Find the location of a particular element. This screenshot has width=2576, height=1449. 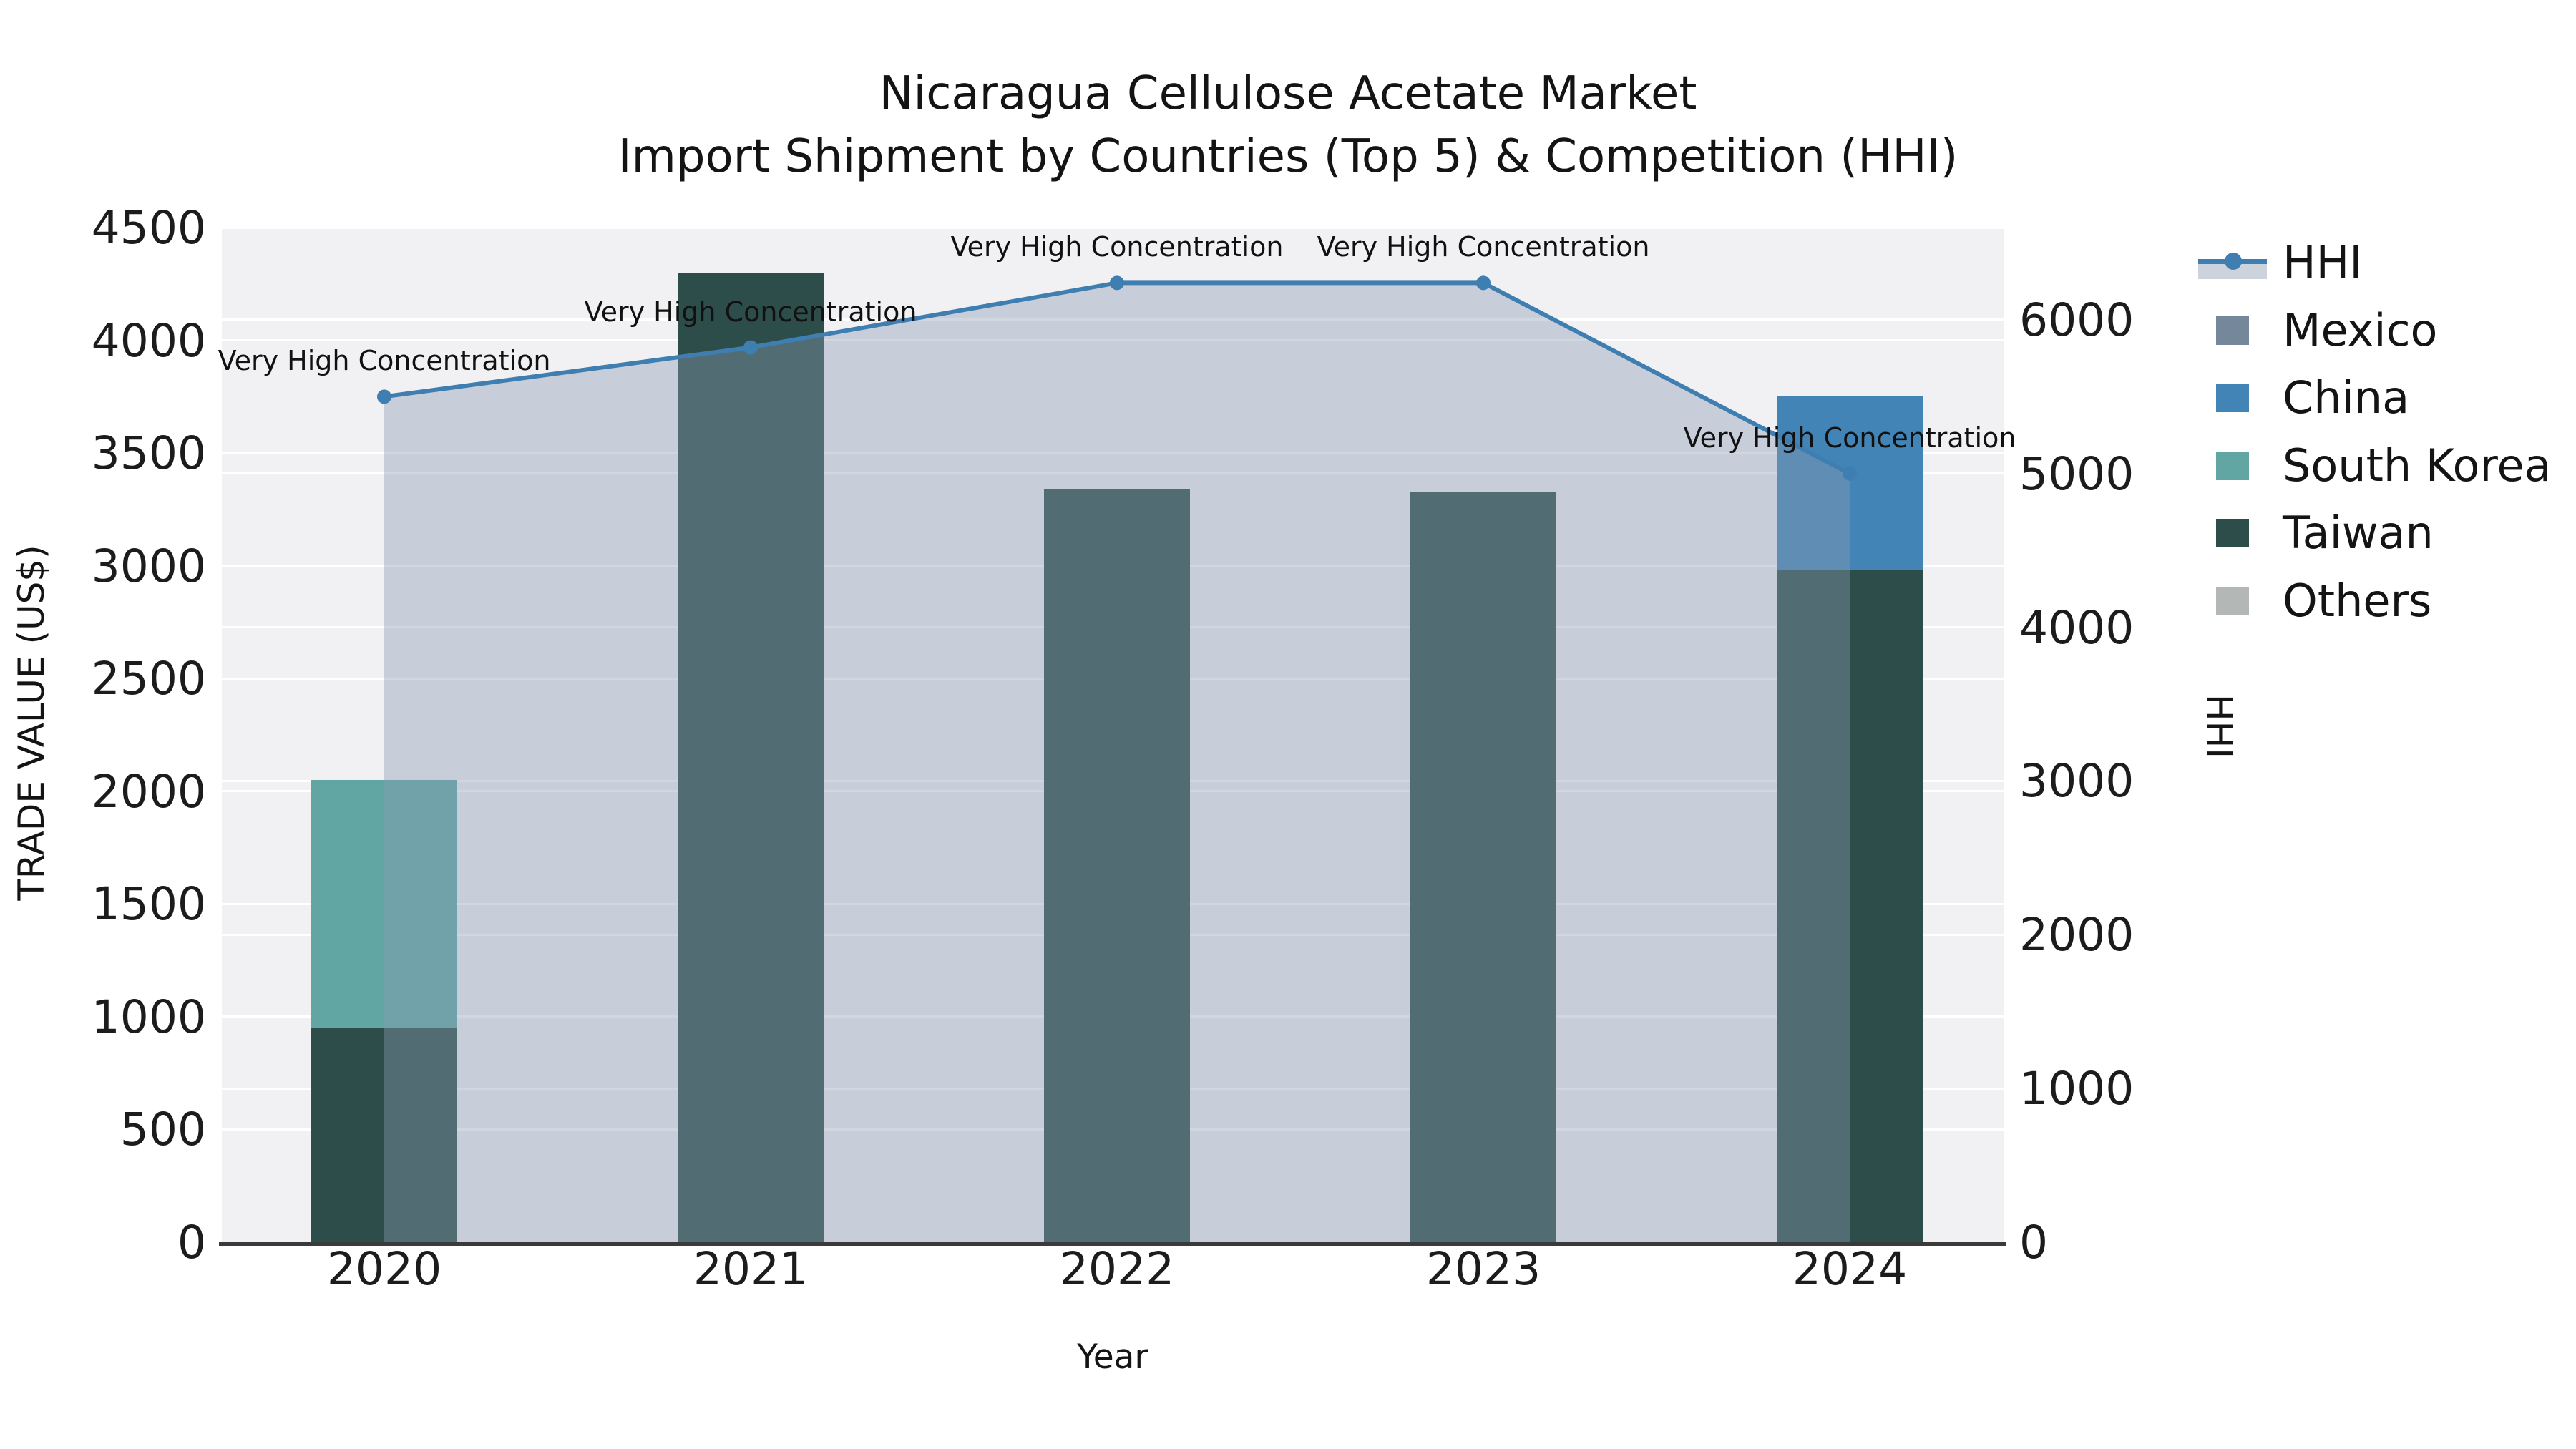

legend-item-taiwan: Taiwan is located at coordinates (2381, 533).